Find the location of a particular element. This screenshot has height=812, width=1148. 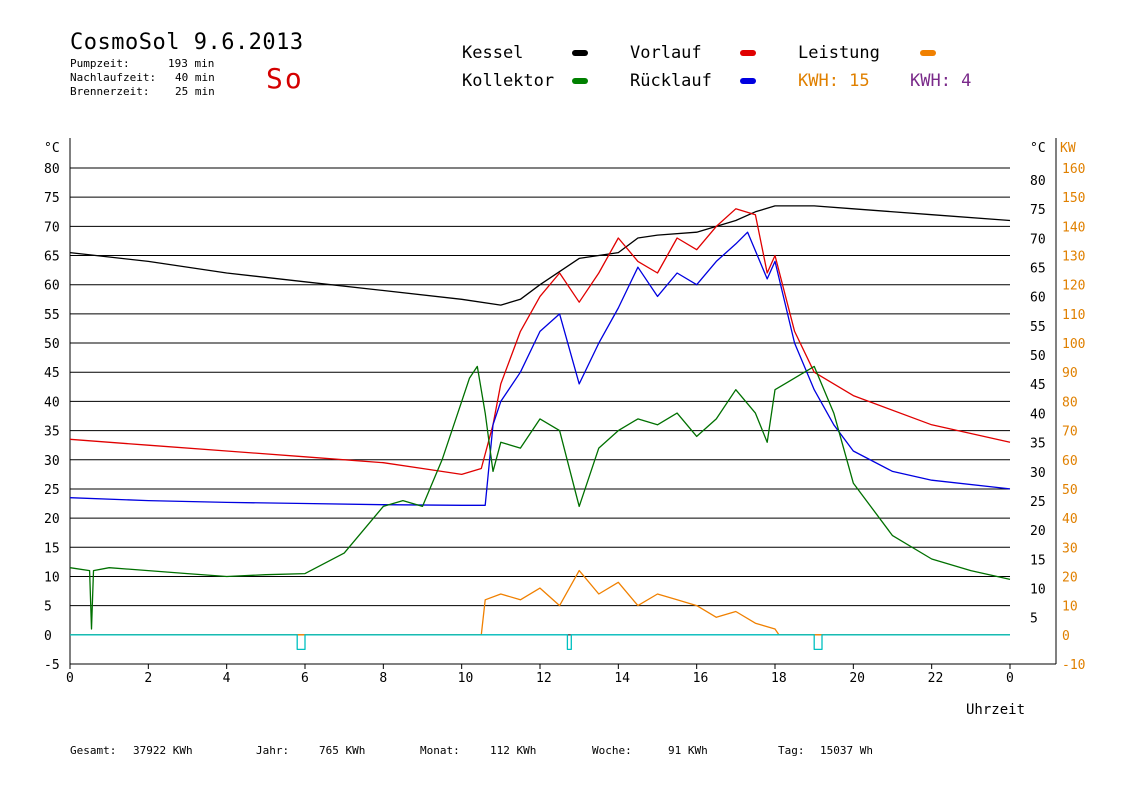

y-tick-label-left: 15 is located at coordinates (52, 548).